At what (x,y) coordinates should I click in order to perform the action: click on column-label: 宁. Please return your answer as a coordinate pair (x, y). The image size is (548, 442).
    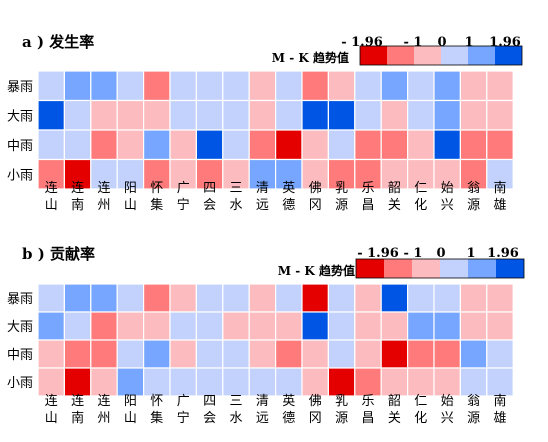
    Looking at the image, I should click on (183, 418).